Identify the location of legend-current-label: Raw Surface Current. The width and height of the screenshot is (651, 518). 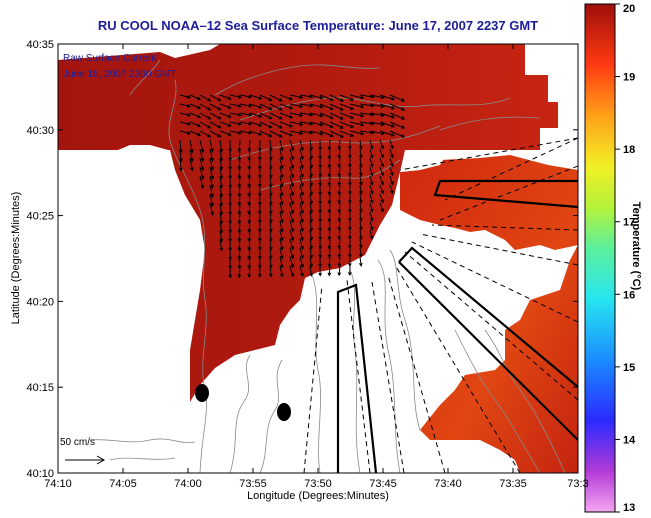
(110, 58).